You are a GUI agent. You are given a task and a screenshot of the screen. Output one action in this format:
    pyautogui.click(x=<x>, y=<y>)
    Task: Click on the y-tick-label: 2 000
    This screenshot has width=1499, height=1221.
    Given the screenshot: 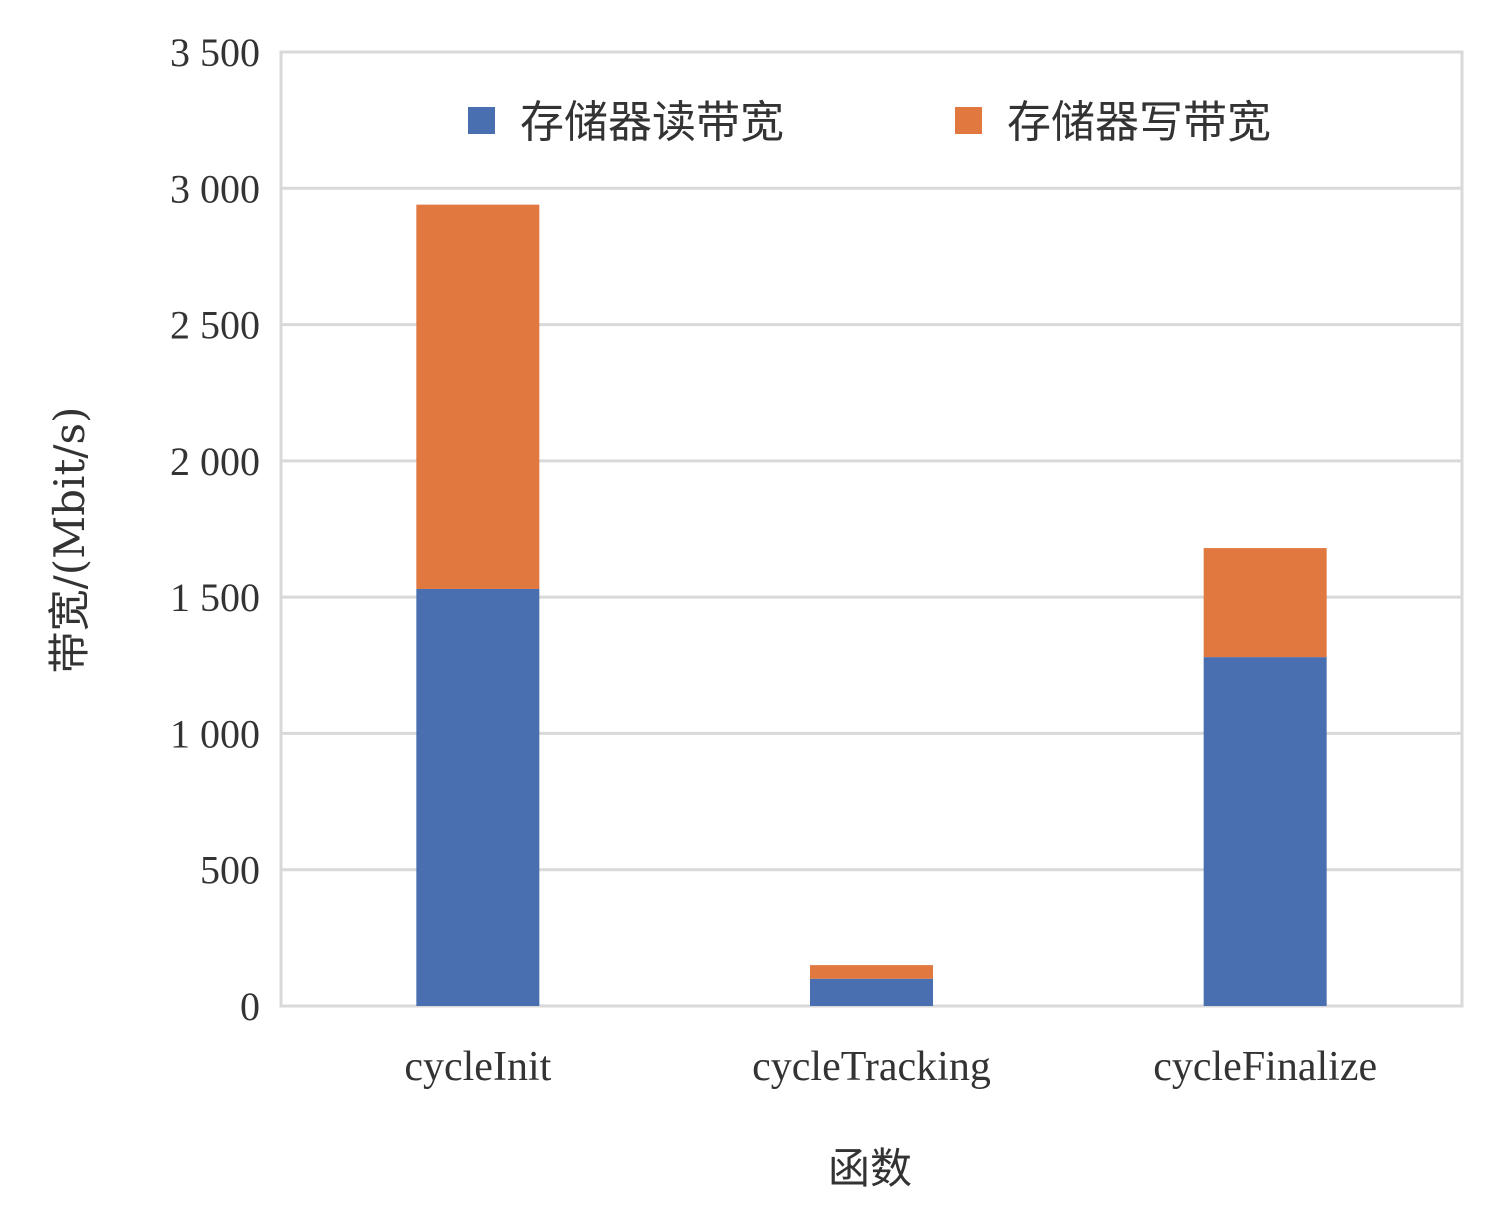 What is the action you would take?
    pyautogui.click(x=215, y=461)
    